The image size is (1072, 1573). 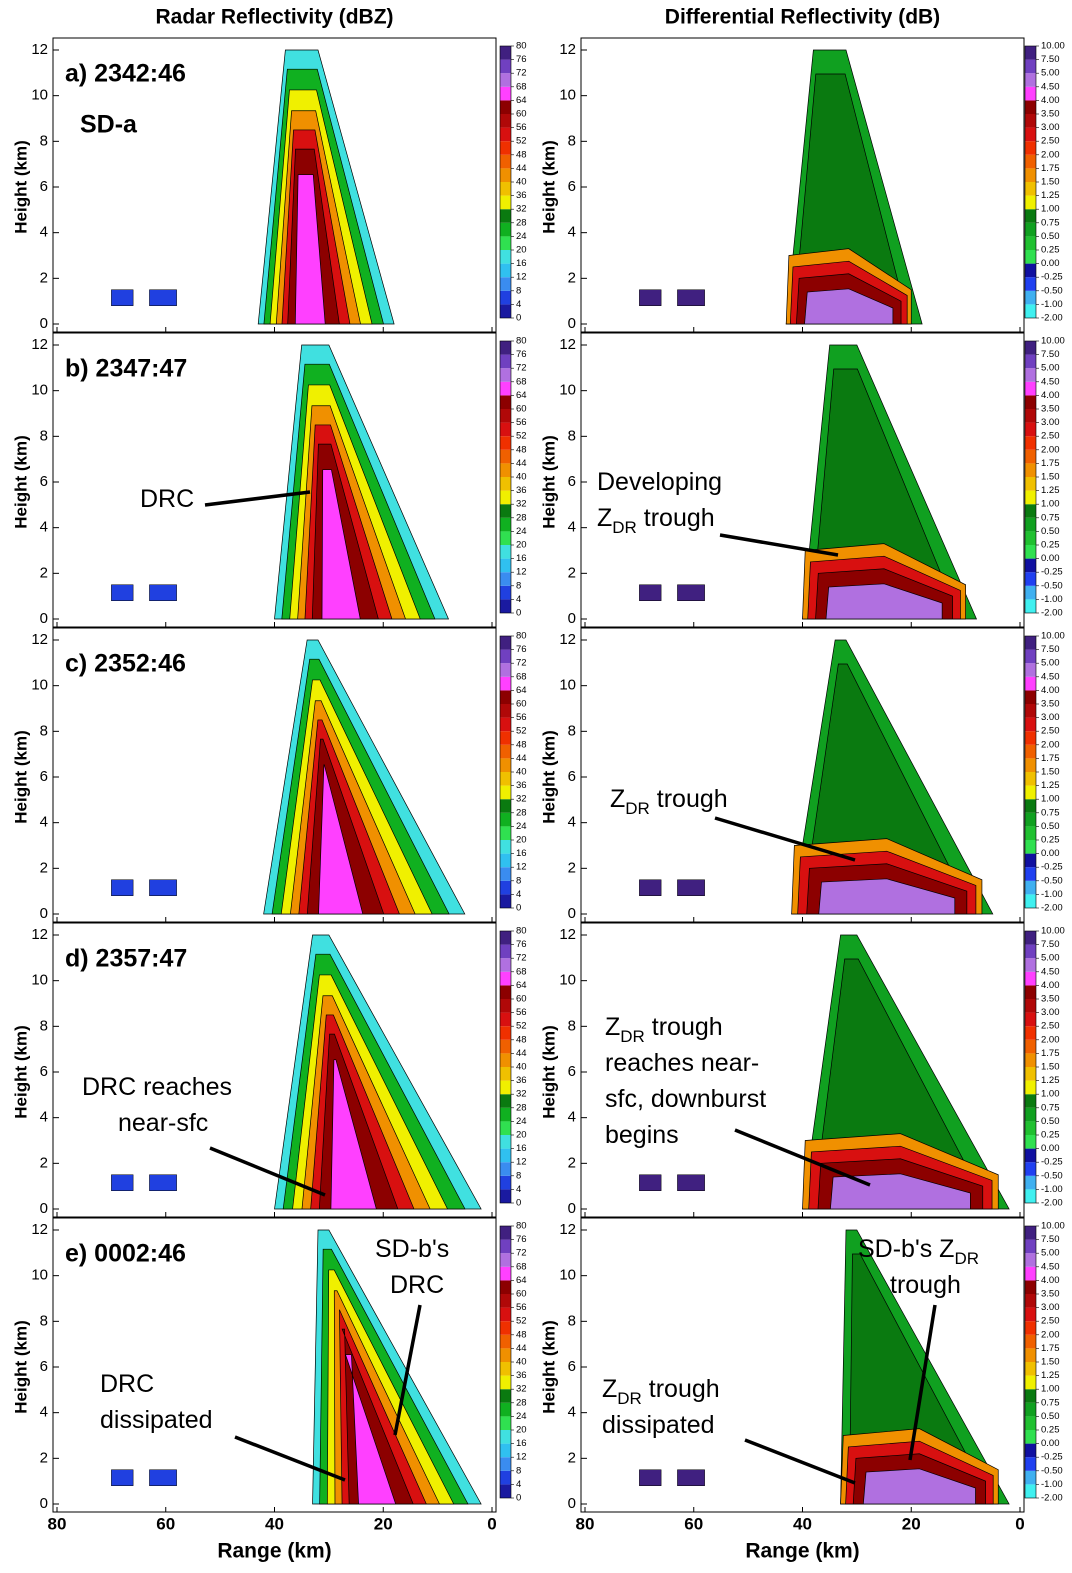 What do you see at coordinates (521, 1375) in the screenshot?
I see `colorbar-label: 36` at bounding box center [521, 1375].